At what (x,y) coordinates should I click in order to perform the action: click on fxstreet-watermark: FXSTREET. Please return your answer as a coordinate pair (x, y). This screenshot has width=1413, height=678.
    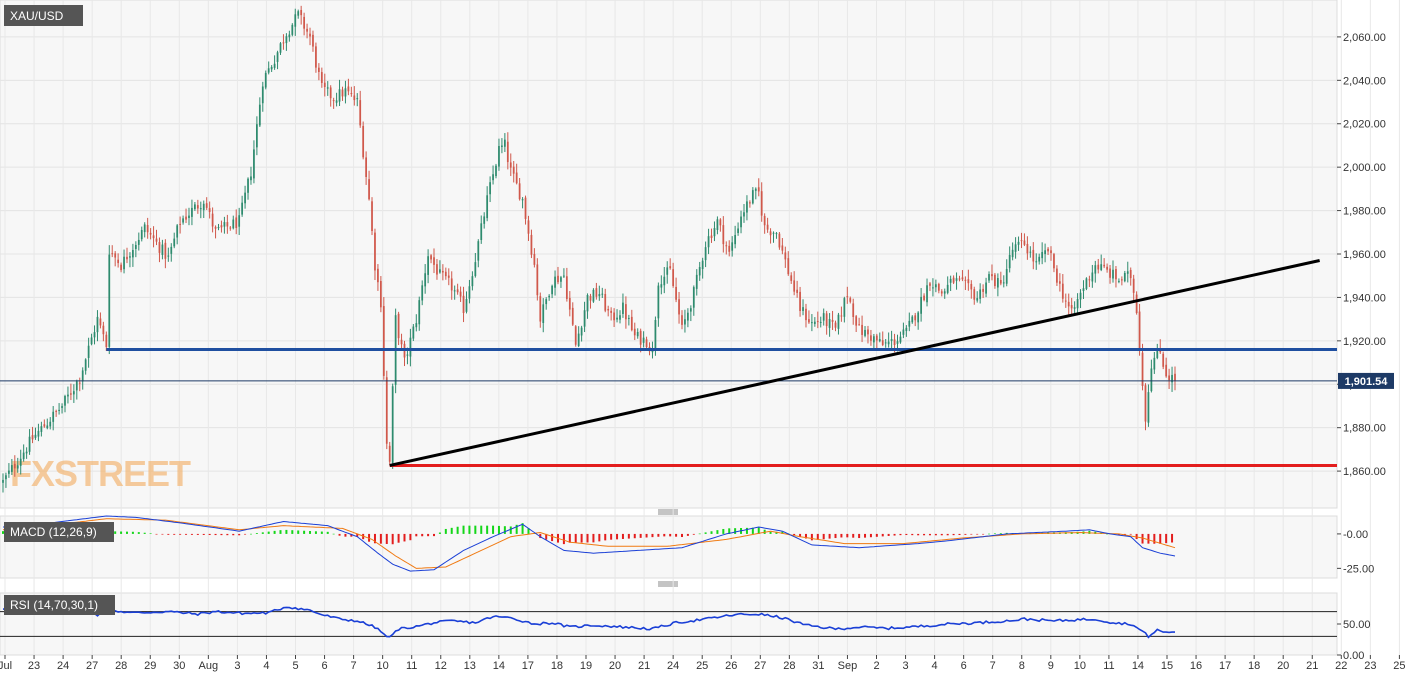
    Looking at the image, I should click on (100, 473).